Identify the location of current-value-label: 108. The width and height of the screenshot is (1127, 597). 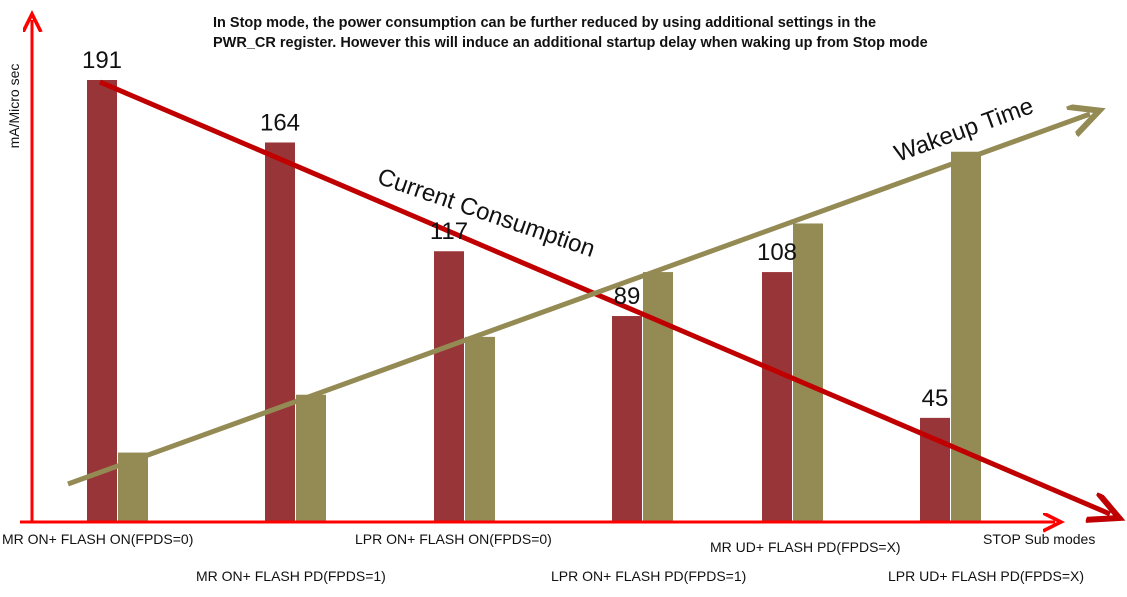
(777, 252).